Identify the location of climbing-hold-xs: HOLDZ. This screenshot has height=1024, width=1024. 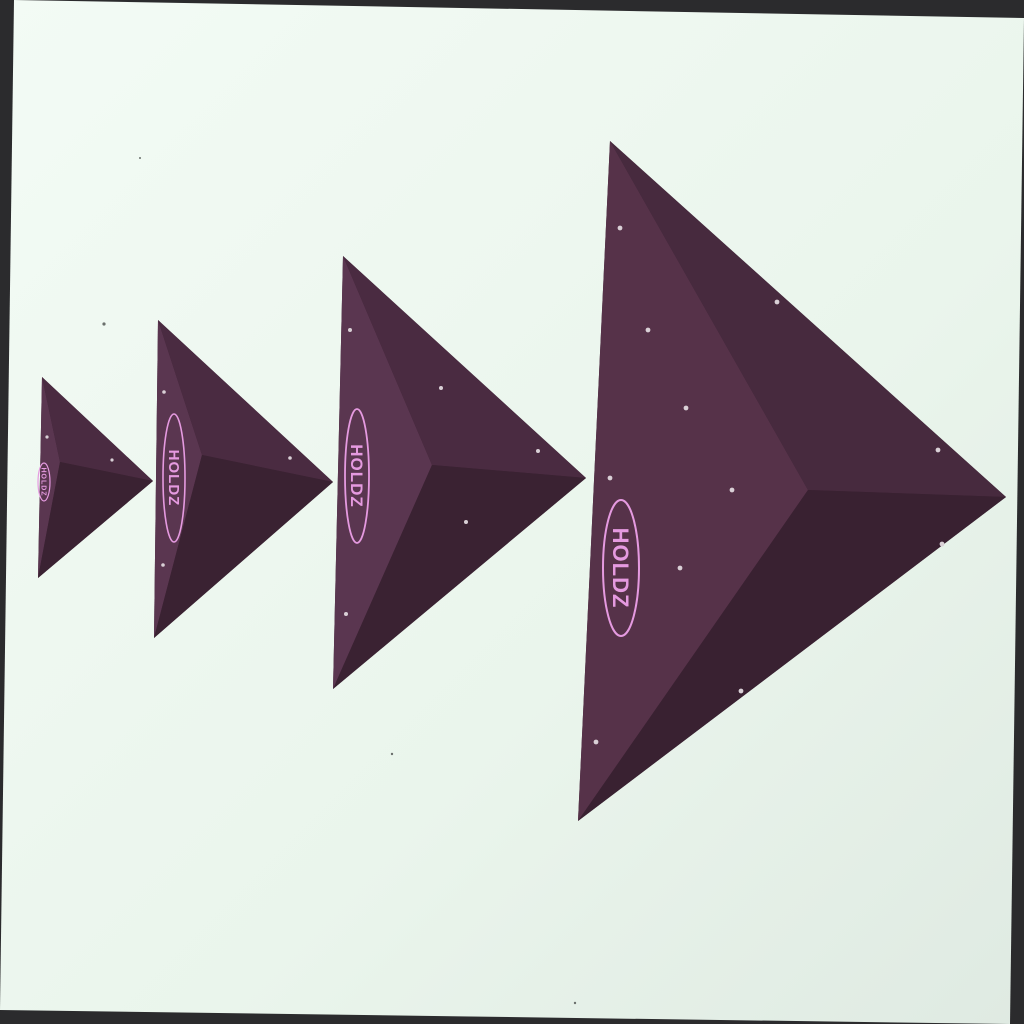
(95, 477).